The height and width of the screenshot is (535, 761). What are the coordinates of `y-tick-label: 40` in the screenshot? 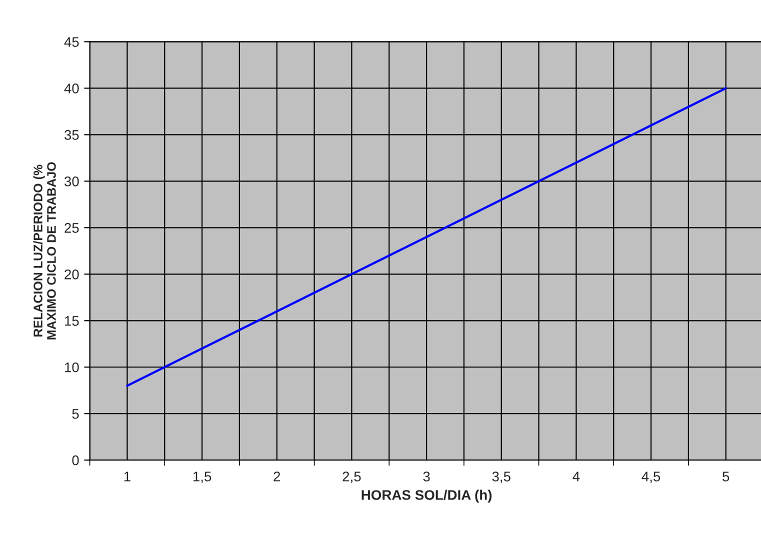 It's located at (71, 89).